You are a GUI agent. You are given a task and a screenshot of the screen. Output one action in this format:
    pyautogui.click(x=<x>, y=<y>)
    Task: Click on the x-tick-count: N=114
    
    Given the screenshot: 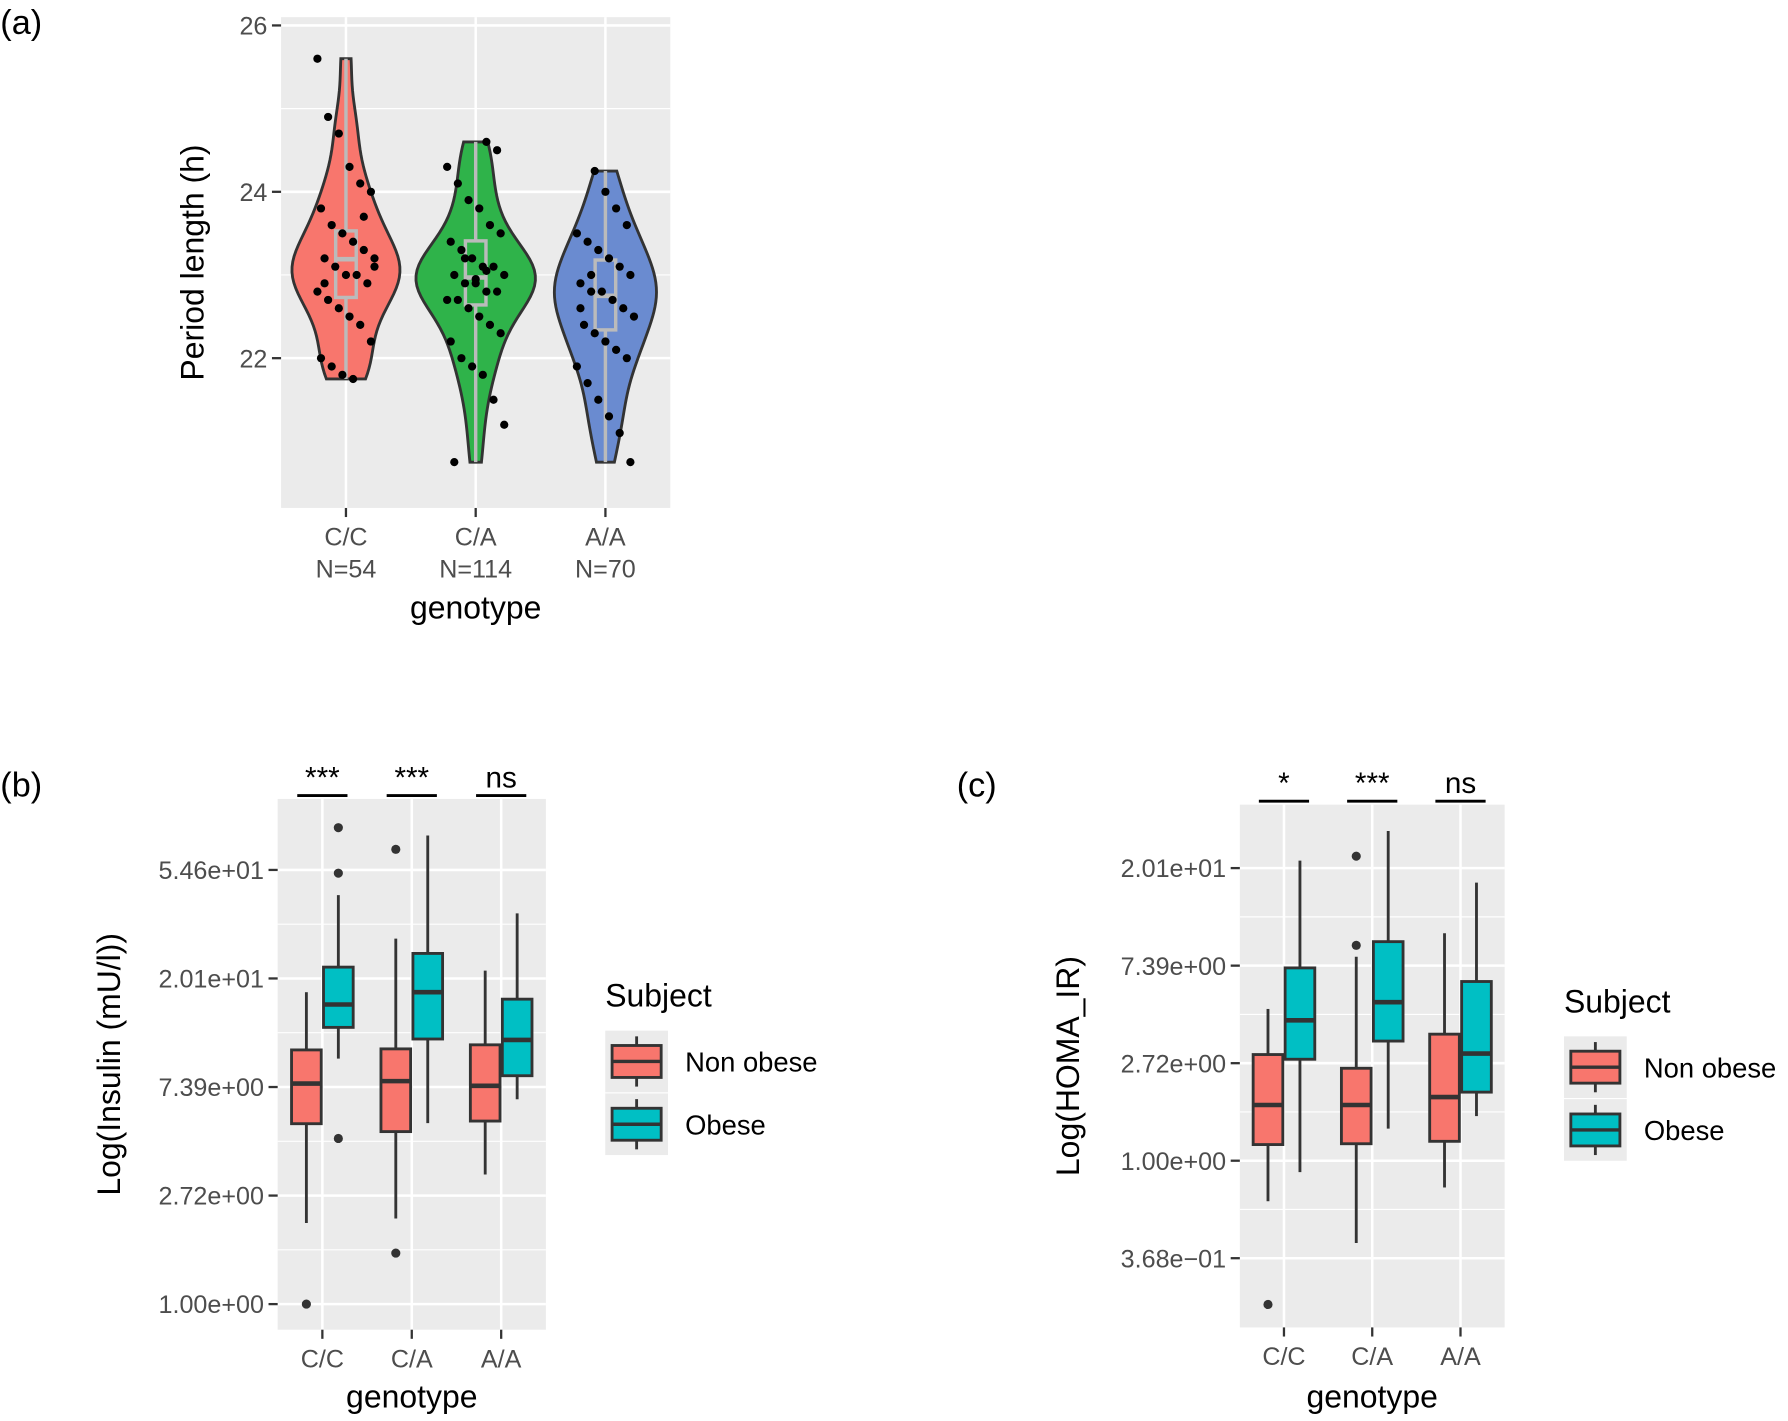 What is the action you would take?
    pyautogui.click(x=475, y=570)
    